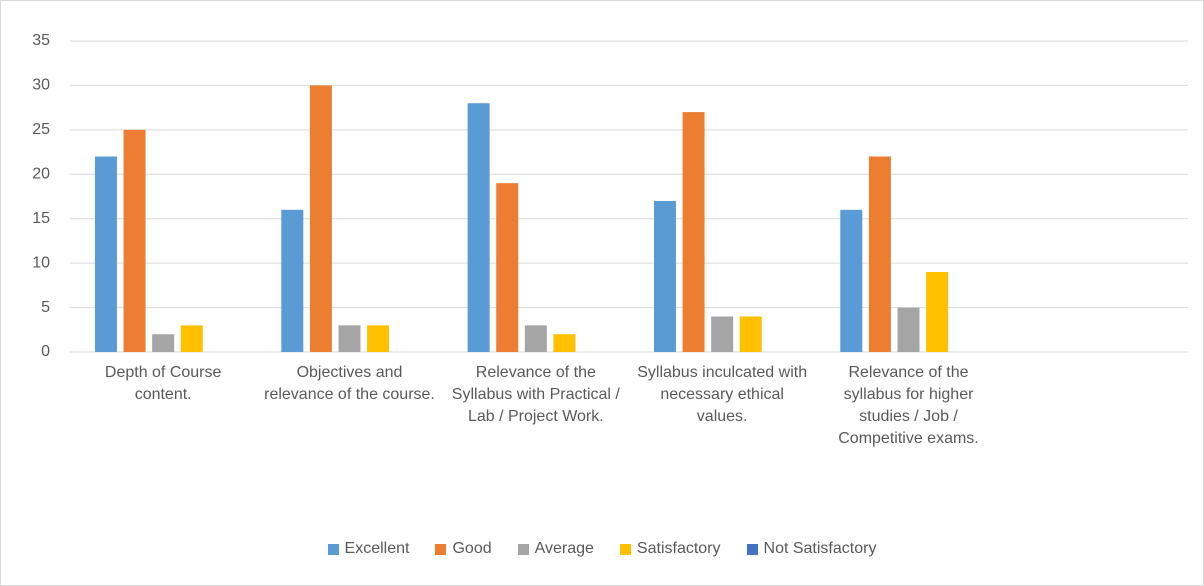 The width and height of the screenshot is (1204, 586). Describe the element at coordinates (41, 85) in the screenshot. I see `y-tick-label: 30` at that location.